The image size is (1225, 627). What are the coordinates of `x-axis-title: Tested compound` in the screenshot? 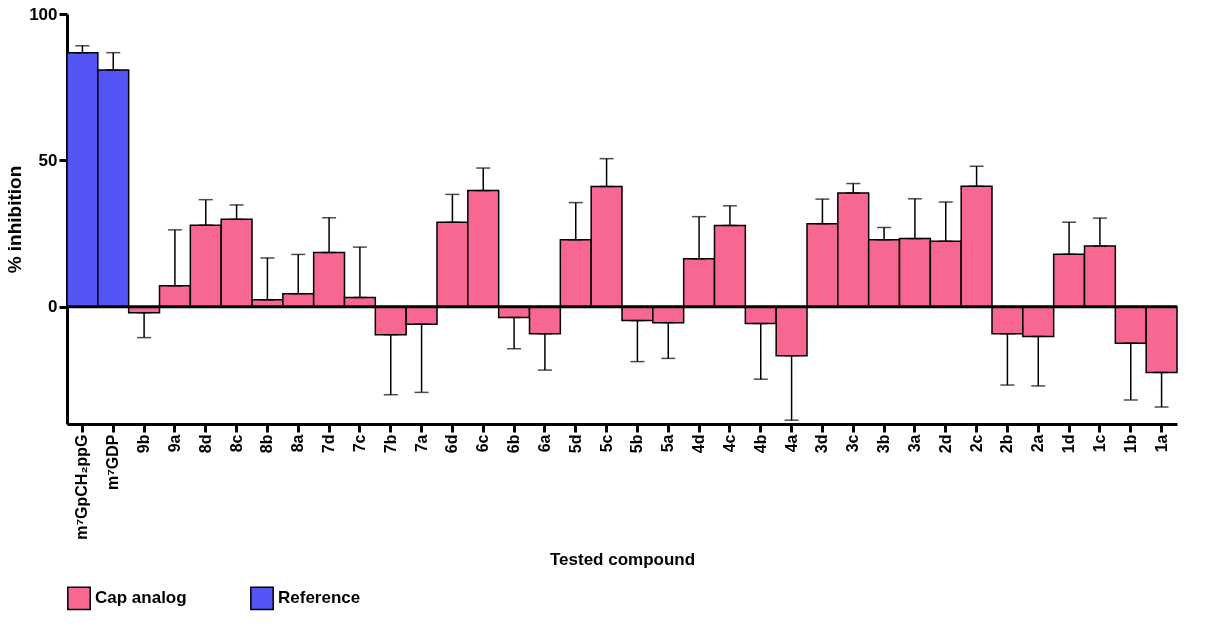 It's located at (622, 559).